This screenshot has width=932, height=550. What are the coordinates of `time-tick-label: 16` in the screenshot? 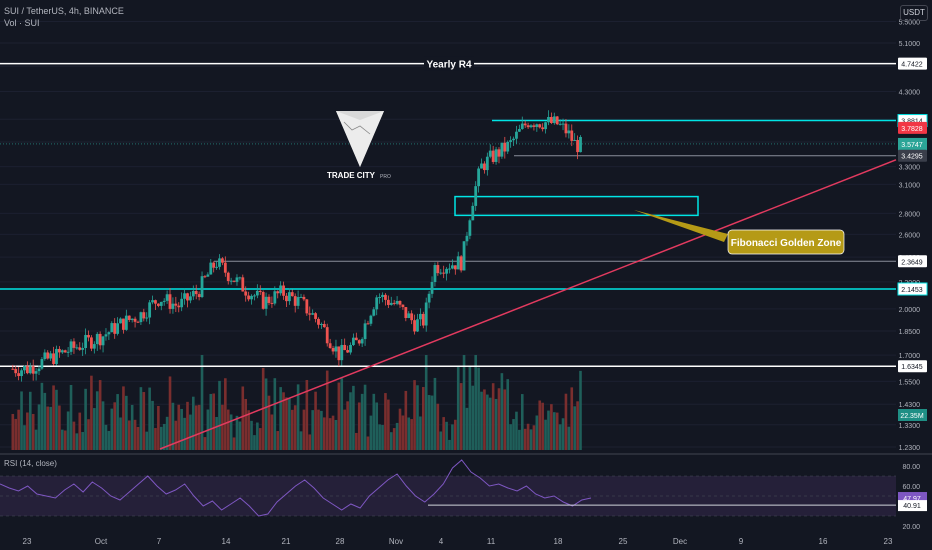 It's located at (823, 541).